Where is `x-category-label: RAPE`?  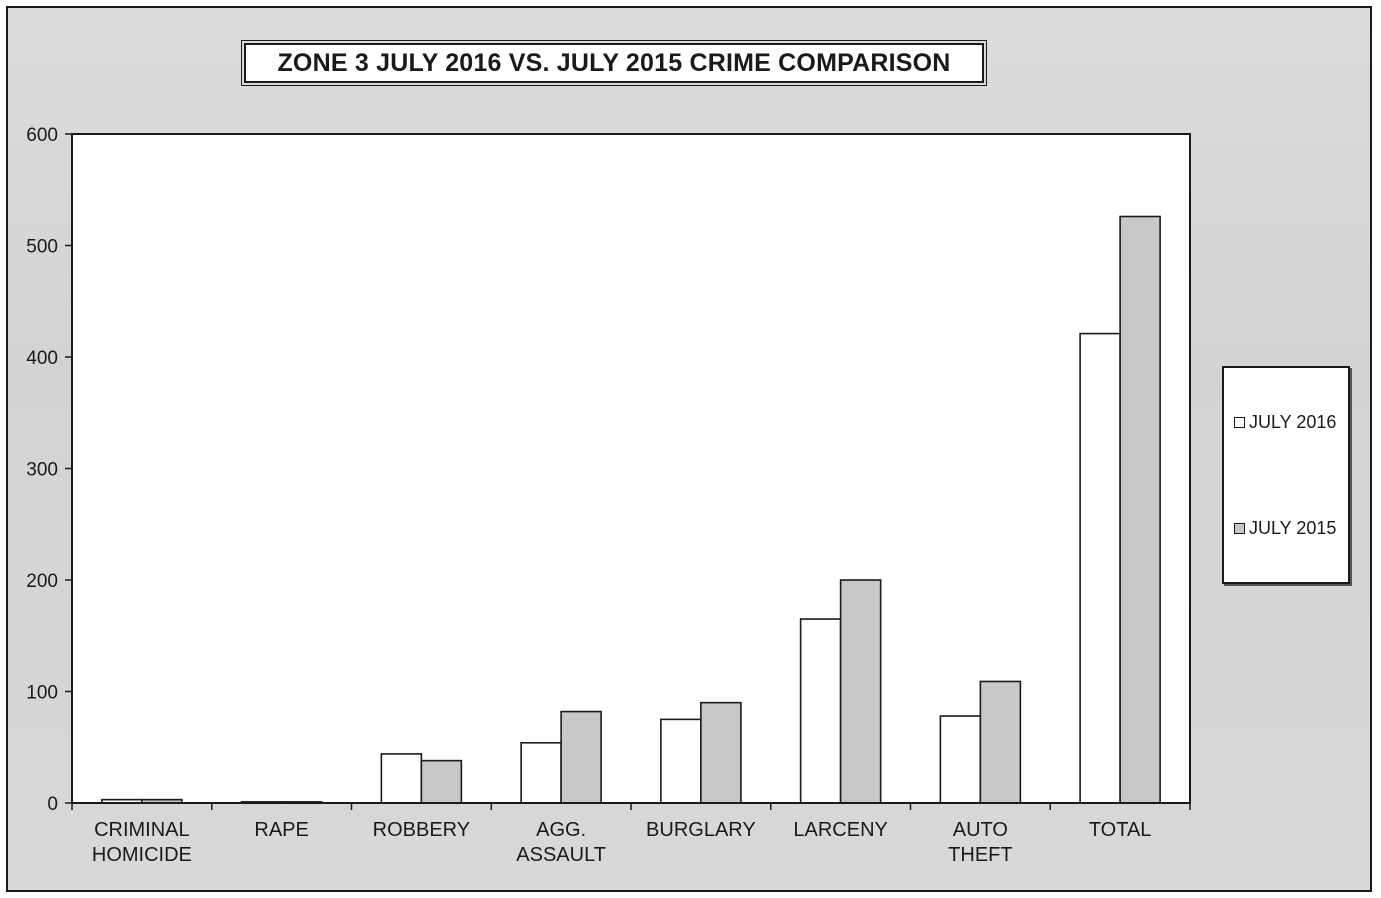
x-category-label: RAPE is located at coordinates (281, 830).